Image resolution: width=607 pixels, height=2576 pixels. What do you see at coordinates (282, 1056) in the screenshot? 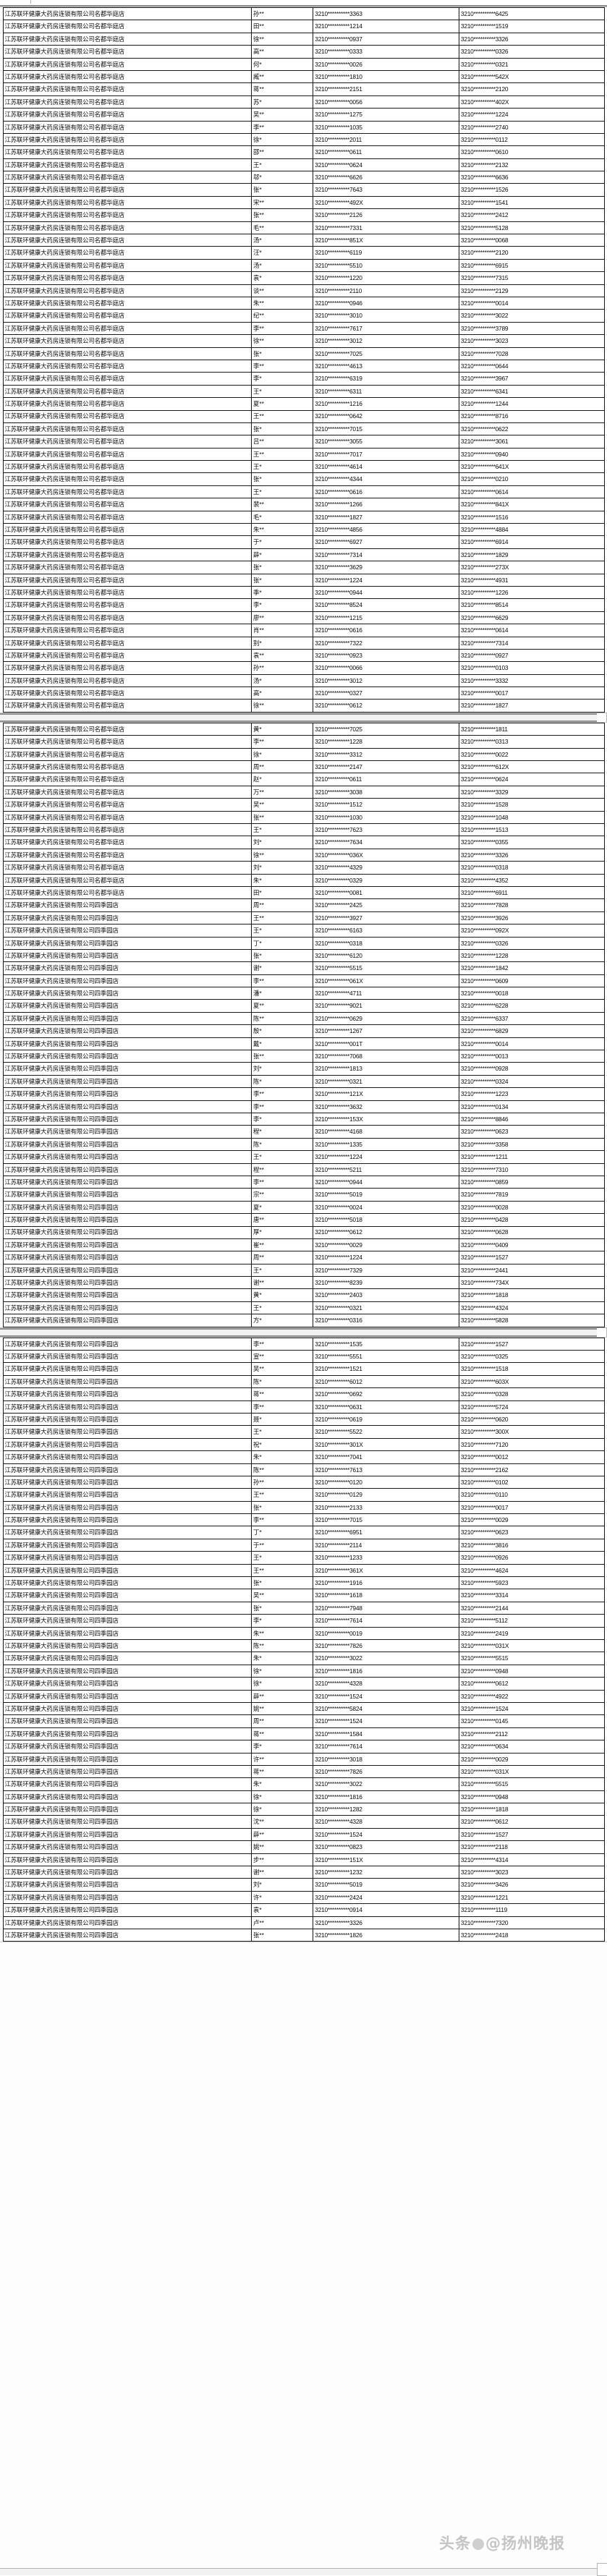
I see `cell-person-name: 张**` at bounding box center [282, 1056].